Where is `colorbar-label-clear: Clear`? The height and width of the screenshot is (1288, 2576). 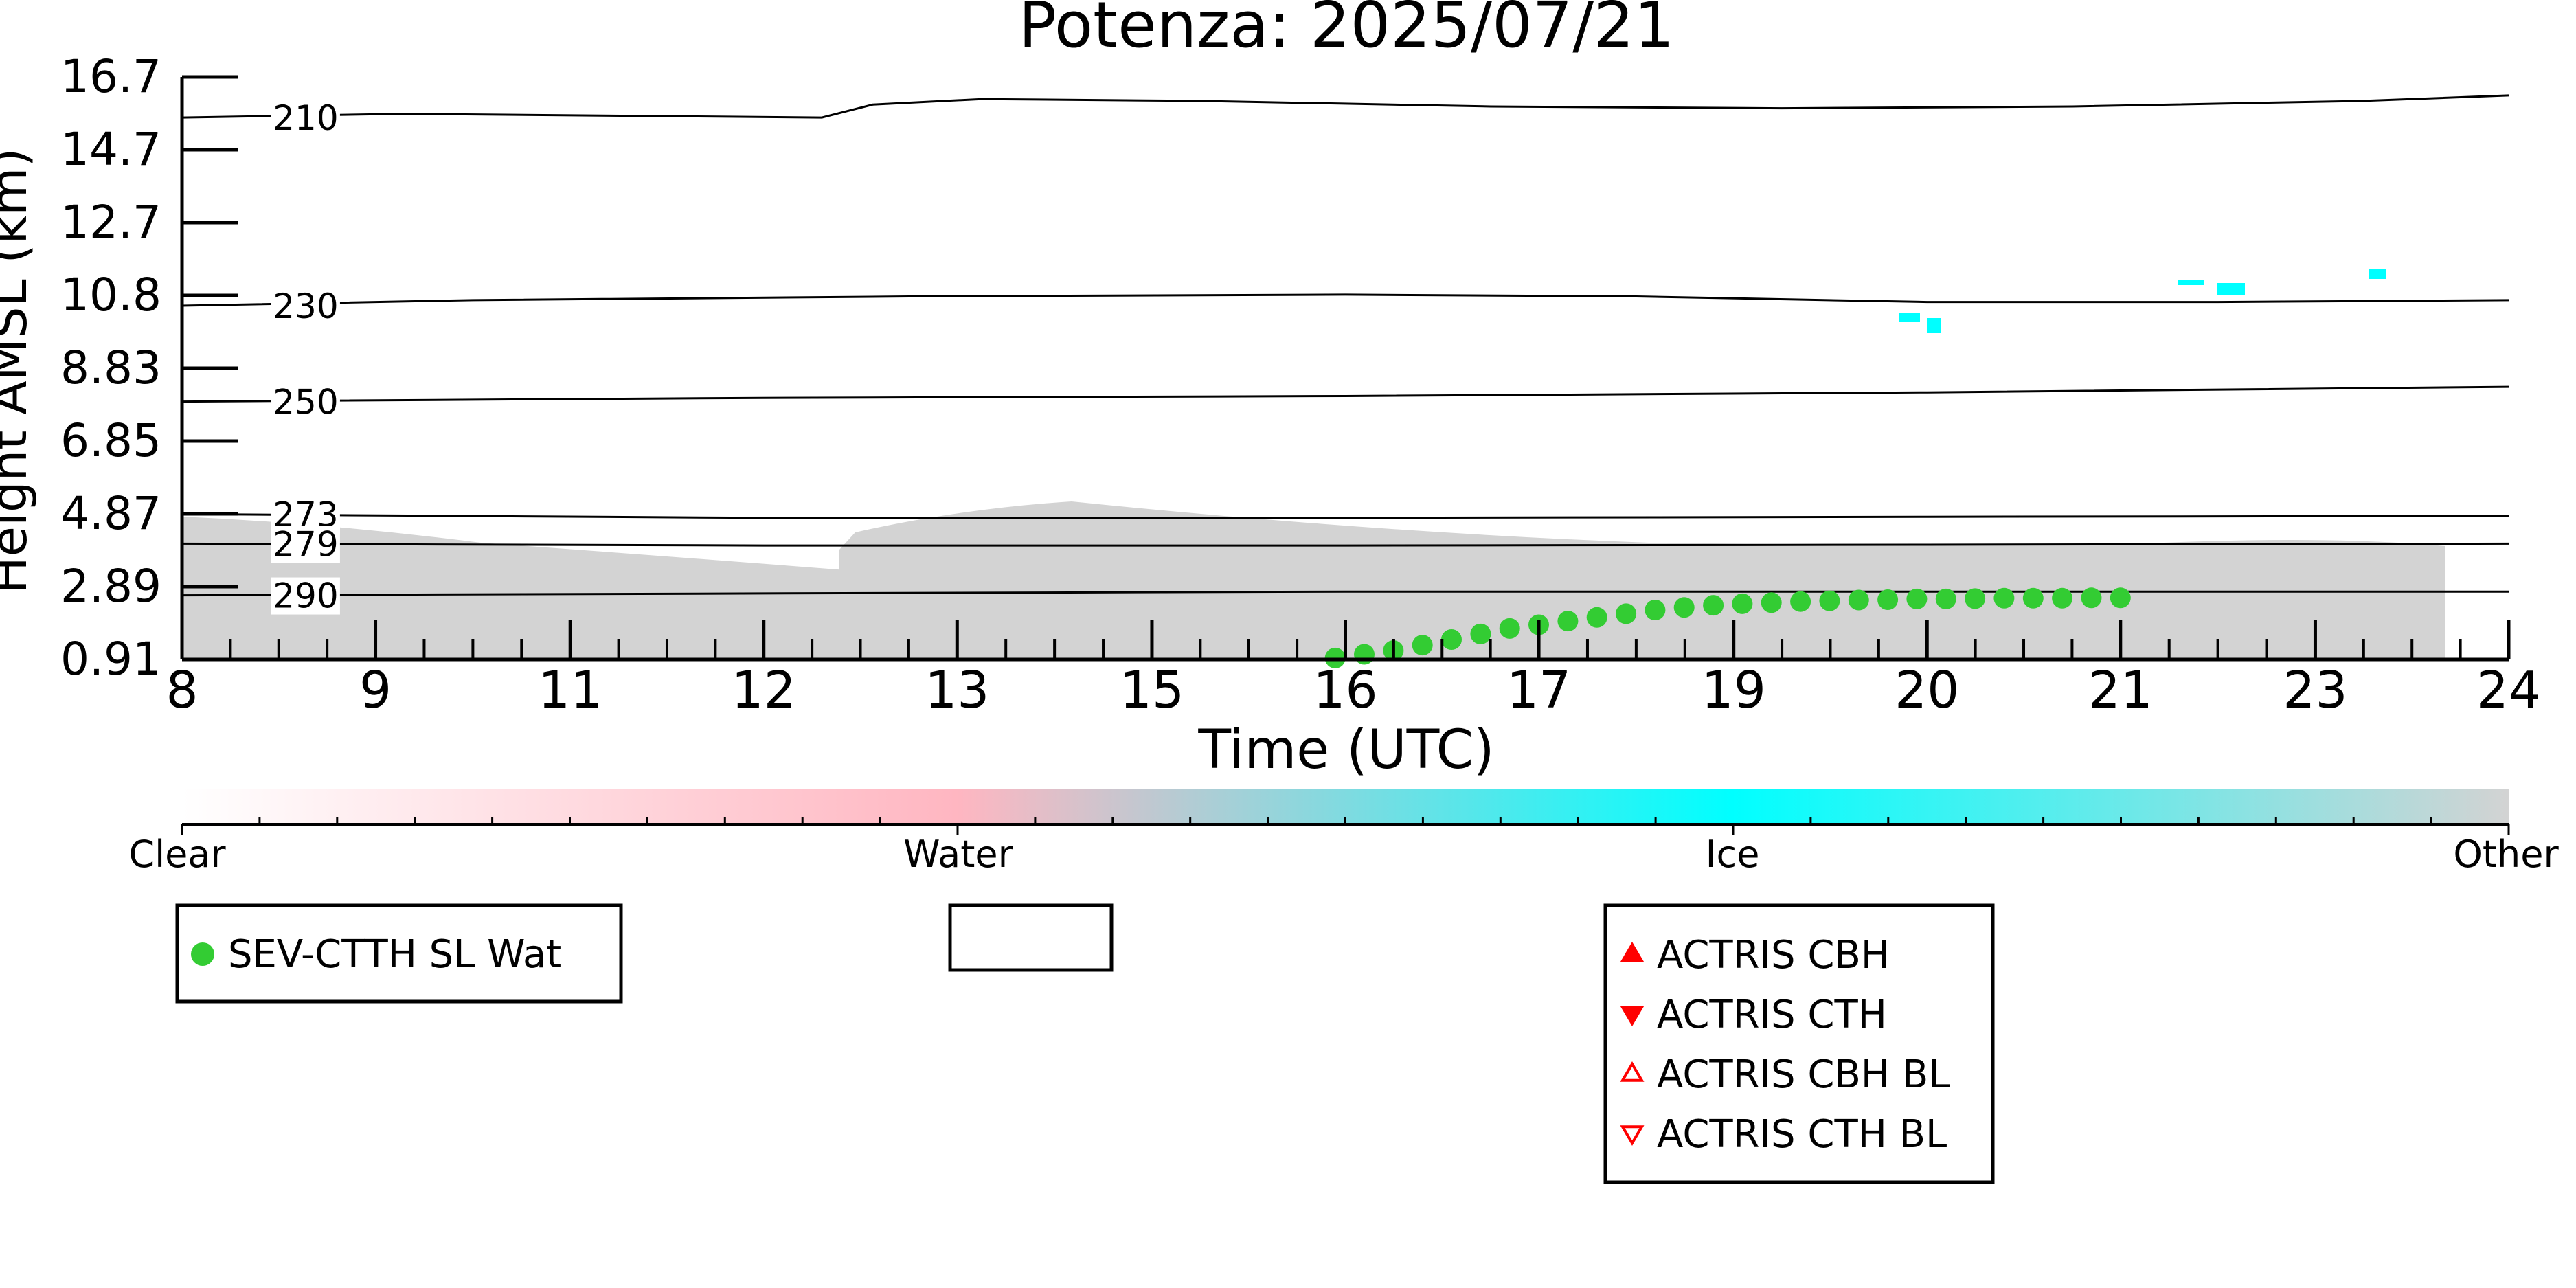 colorbar-label-clear: Clear is located at coordinates (177, 854).